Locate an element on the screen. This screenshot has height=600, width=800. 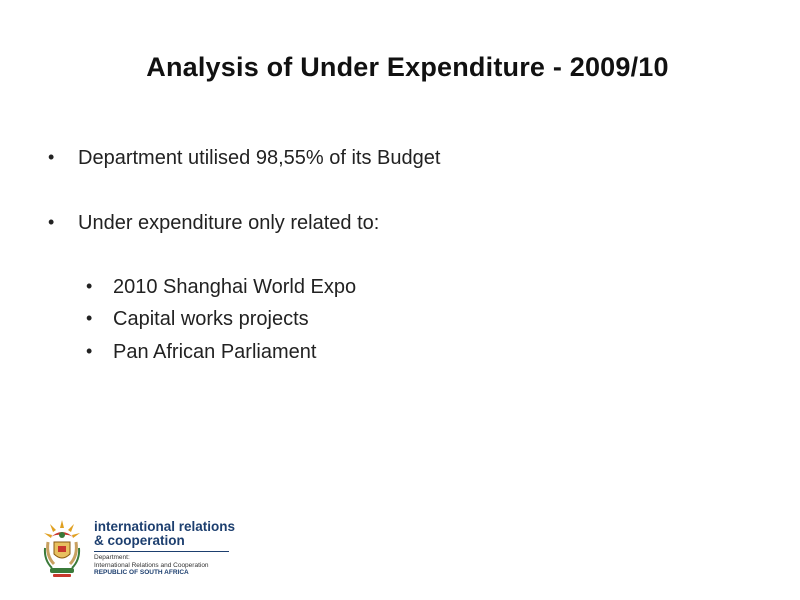
bullet-item: • Under expenditure only related to: is located at coordinates (214, 223).